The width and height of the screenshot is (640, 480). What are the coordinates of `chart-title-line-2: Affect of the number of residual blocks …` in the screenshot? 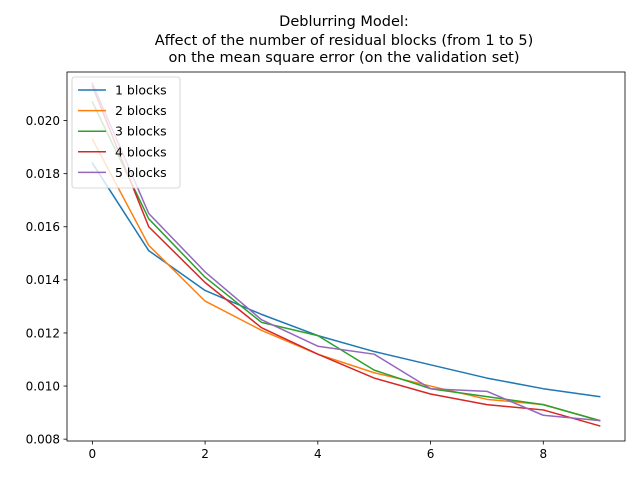 It's located at (344, 41).